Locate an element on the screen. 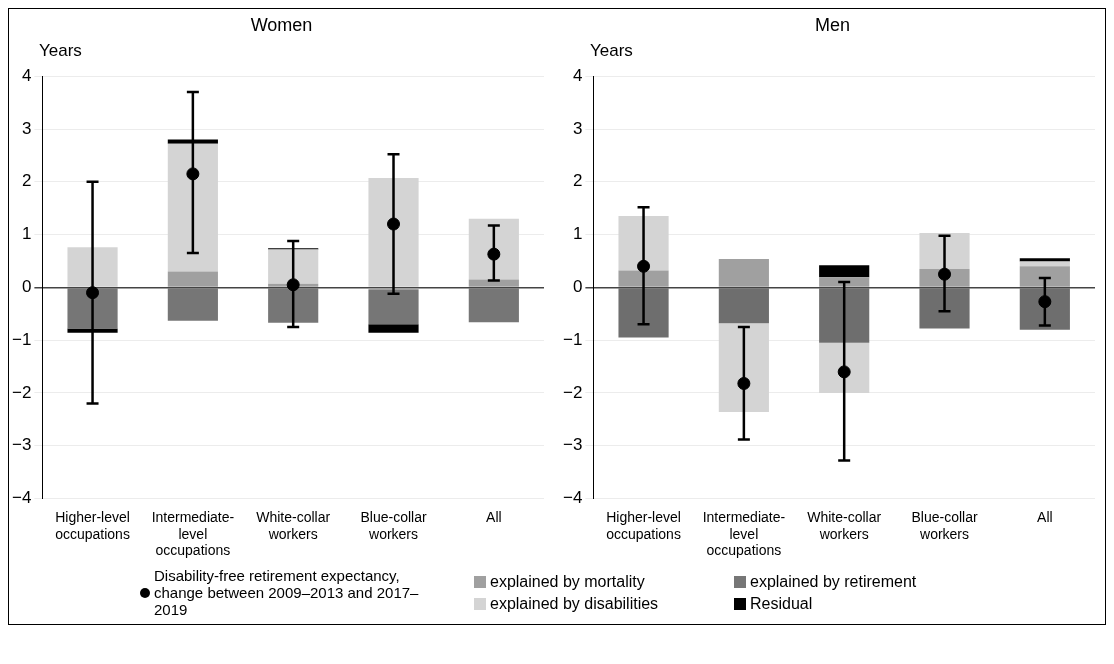 This screenshot has height=664, width=1114. chart-title: Men is located at coordinates (832, 26).